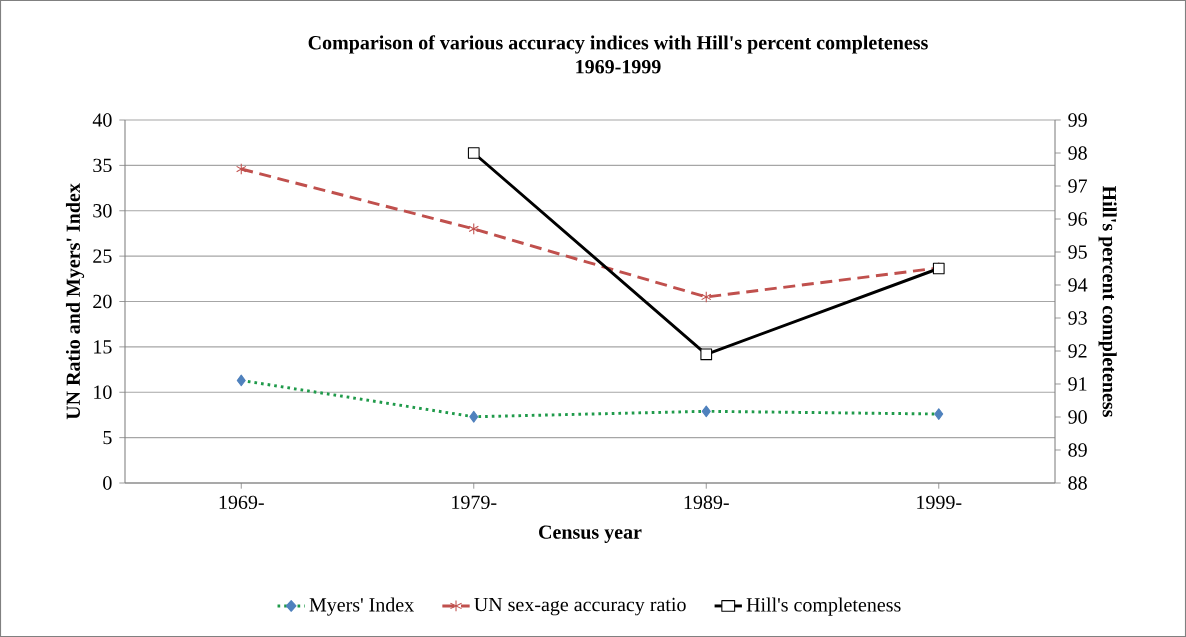 The image size is (1186, 637). Describe the element at coordinates (939, 502) in the screenshot. I see `x-tick-label: 1999-` at that location.